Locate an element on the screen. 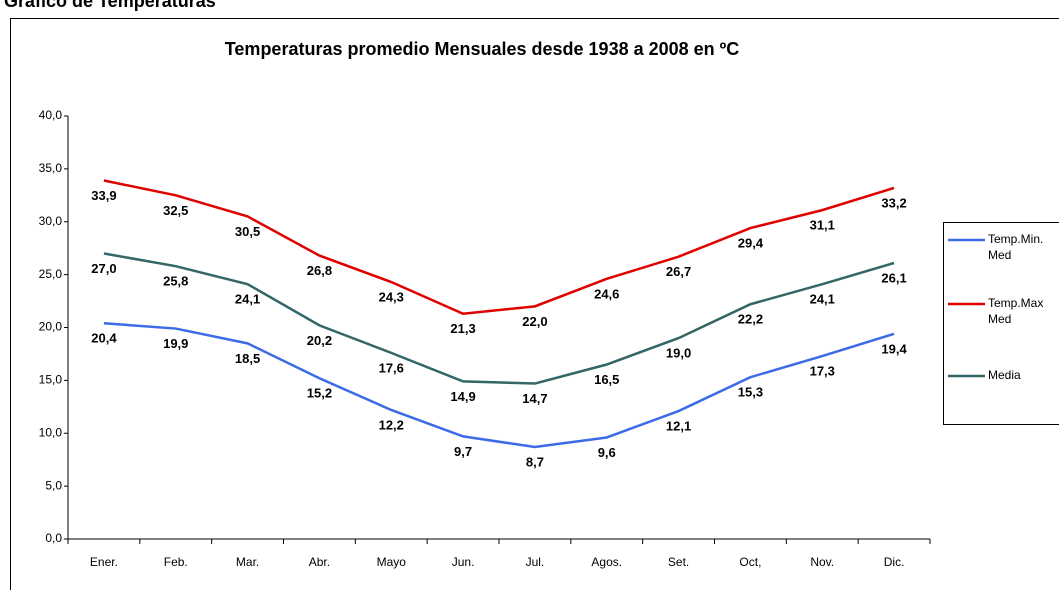 The height and width of the screenshot is (590, 1059). data-label: 24,6 is located at coordinates (606, 293).